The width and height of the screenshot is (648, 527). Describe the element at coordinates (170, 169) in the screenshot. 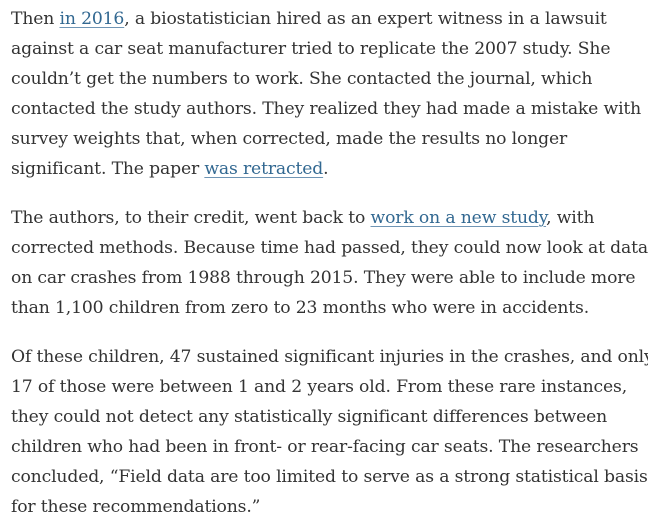

I see `text-line: significant. The paper was retracted.` at that location.